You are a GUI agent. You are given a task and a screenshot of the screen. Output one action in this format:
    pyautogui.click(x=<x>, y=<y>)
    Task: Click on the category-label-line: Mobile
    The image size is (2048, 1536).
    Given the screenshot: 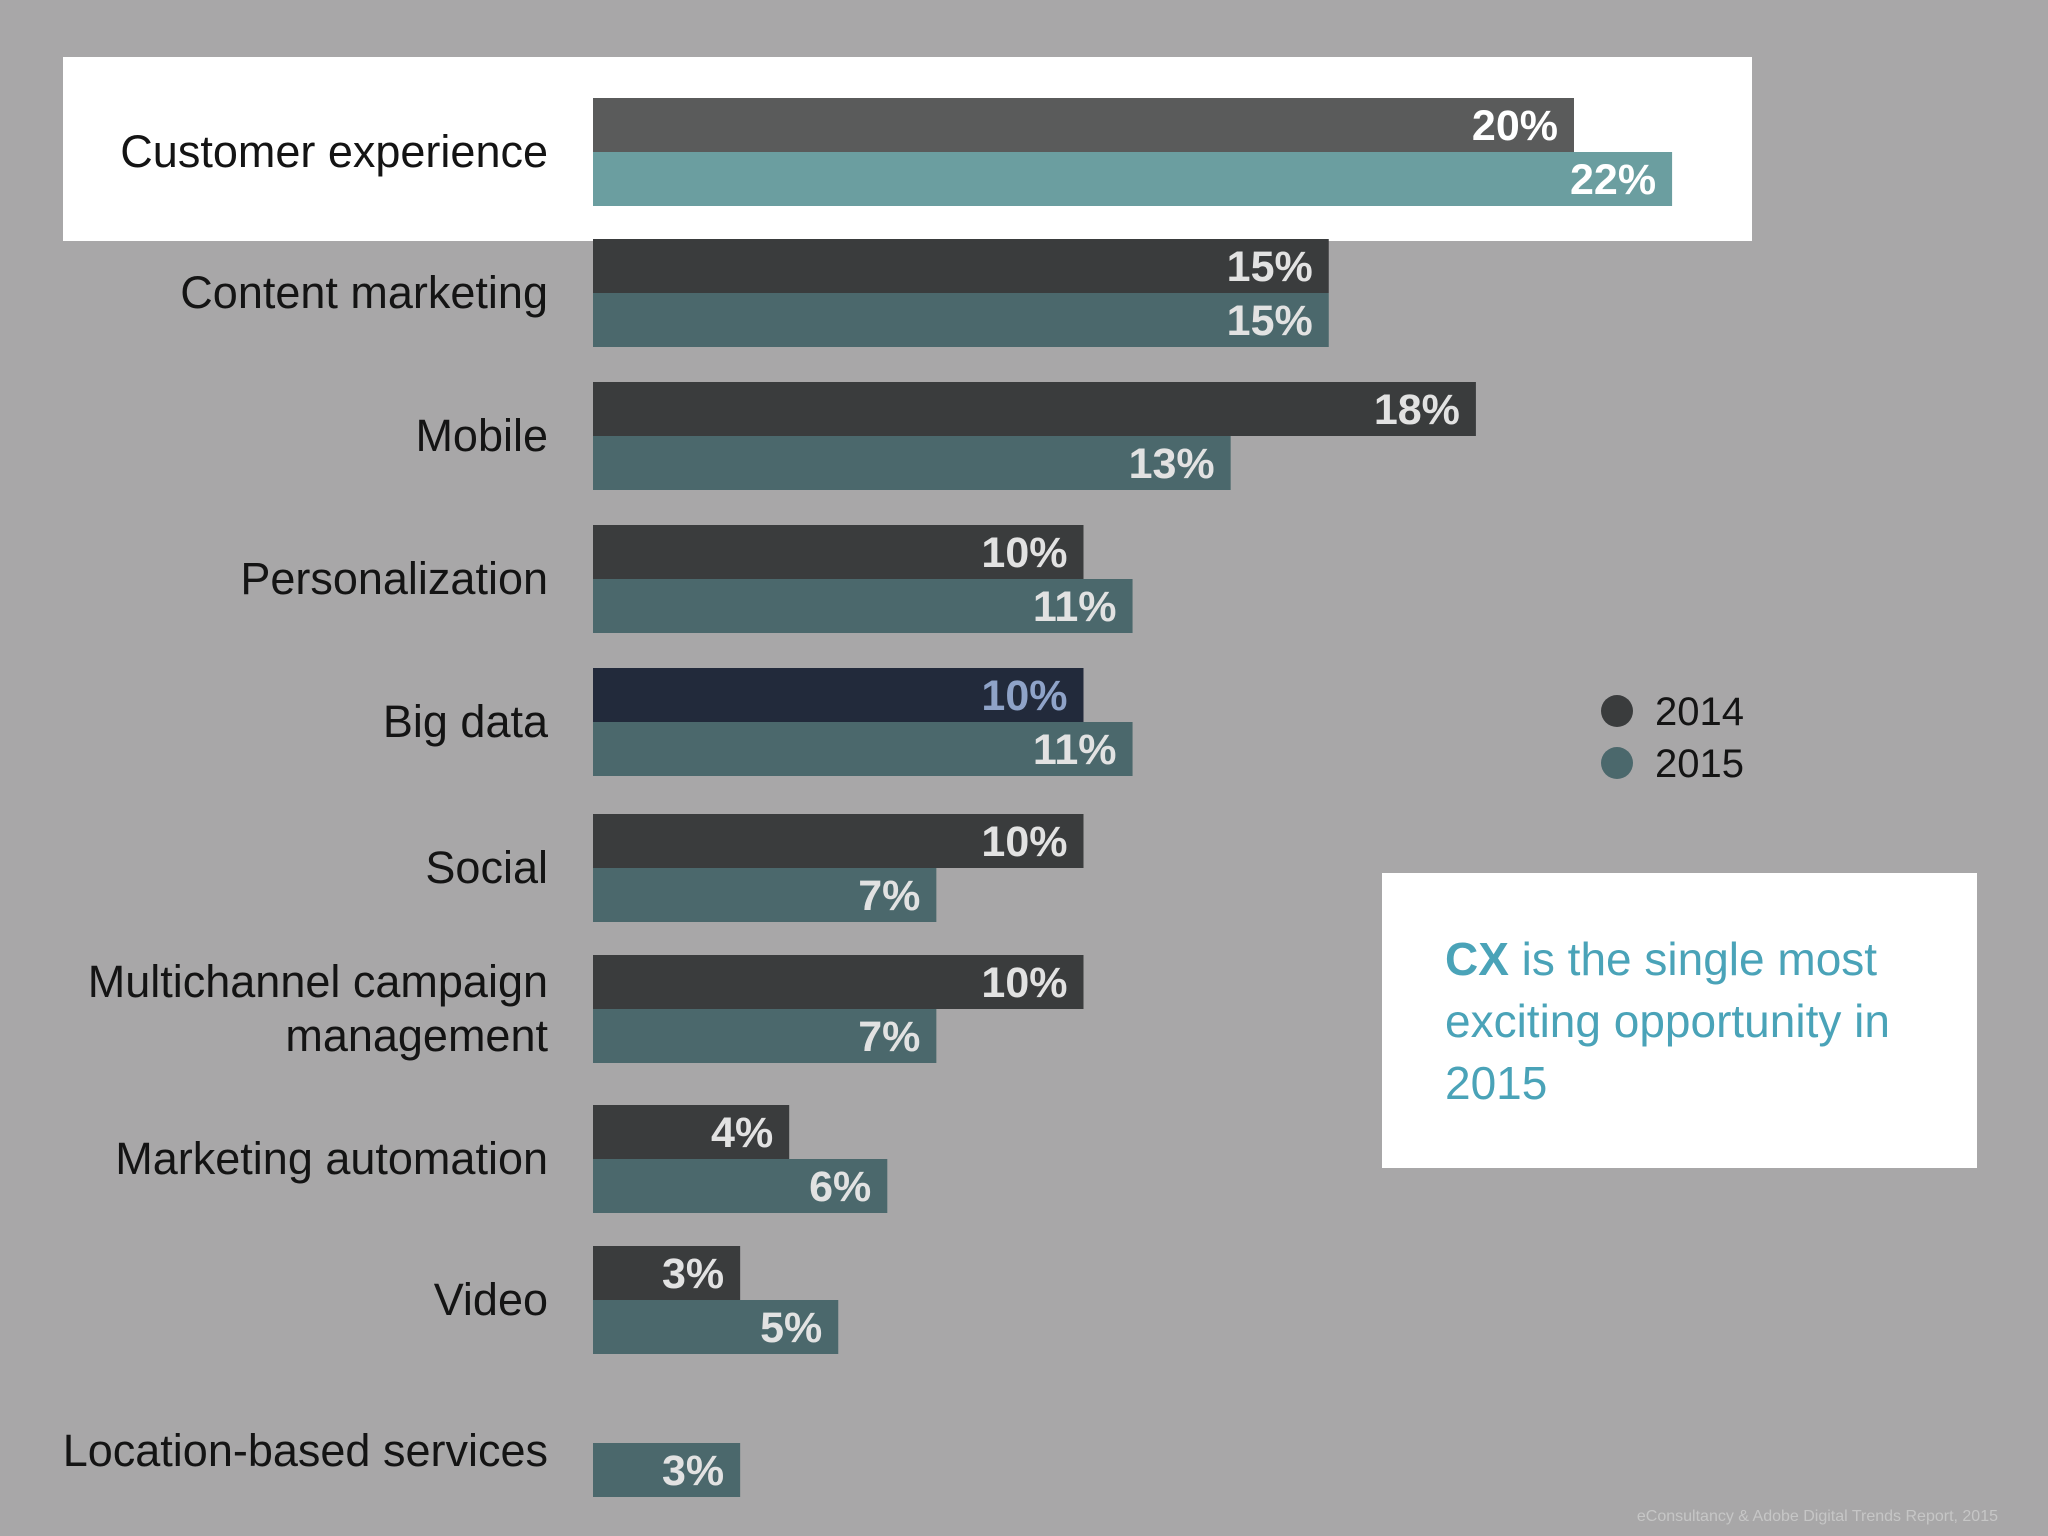 What is the action you would take?
    pyautogui.click(x=481, y=435)
    